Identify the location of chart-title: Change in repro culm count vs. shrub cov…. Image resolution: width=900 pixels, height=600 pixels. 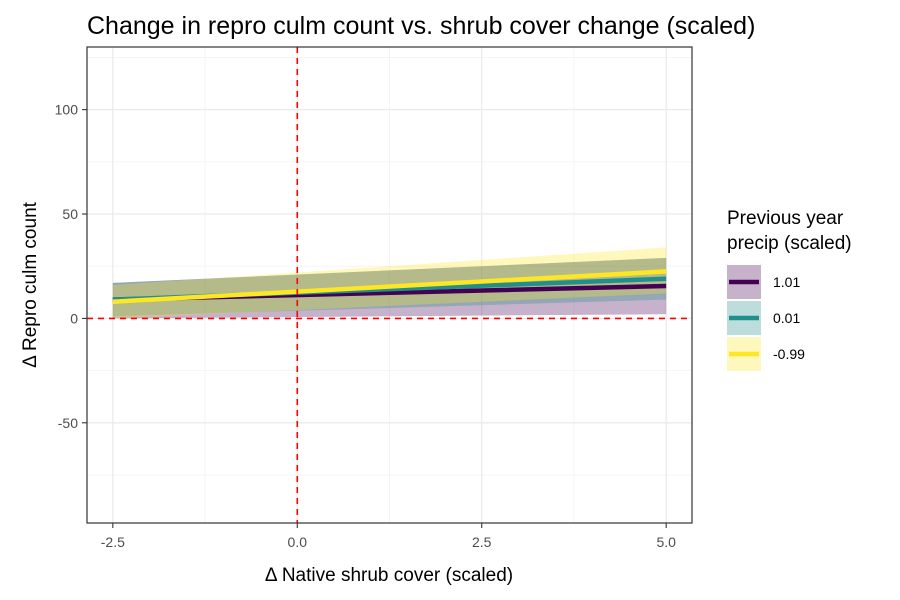
(421, 26).